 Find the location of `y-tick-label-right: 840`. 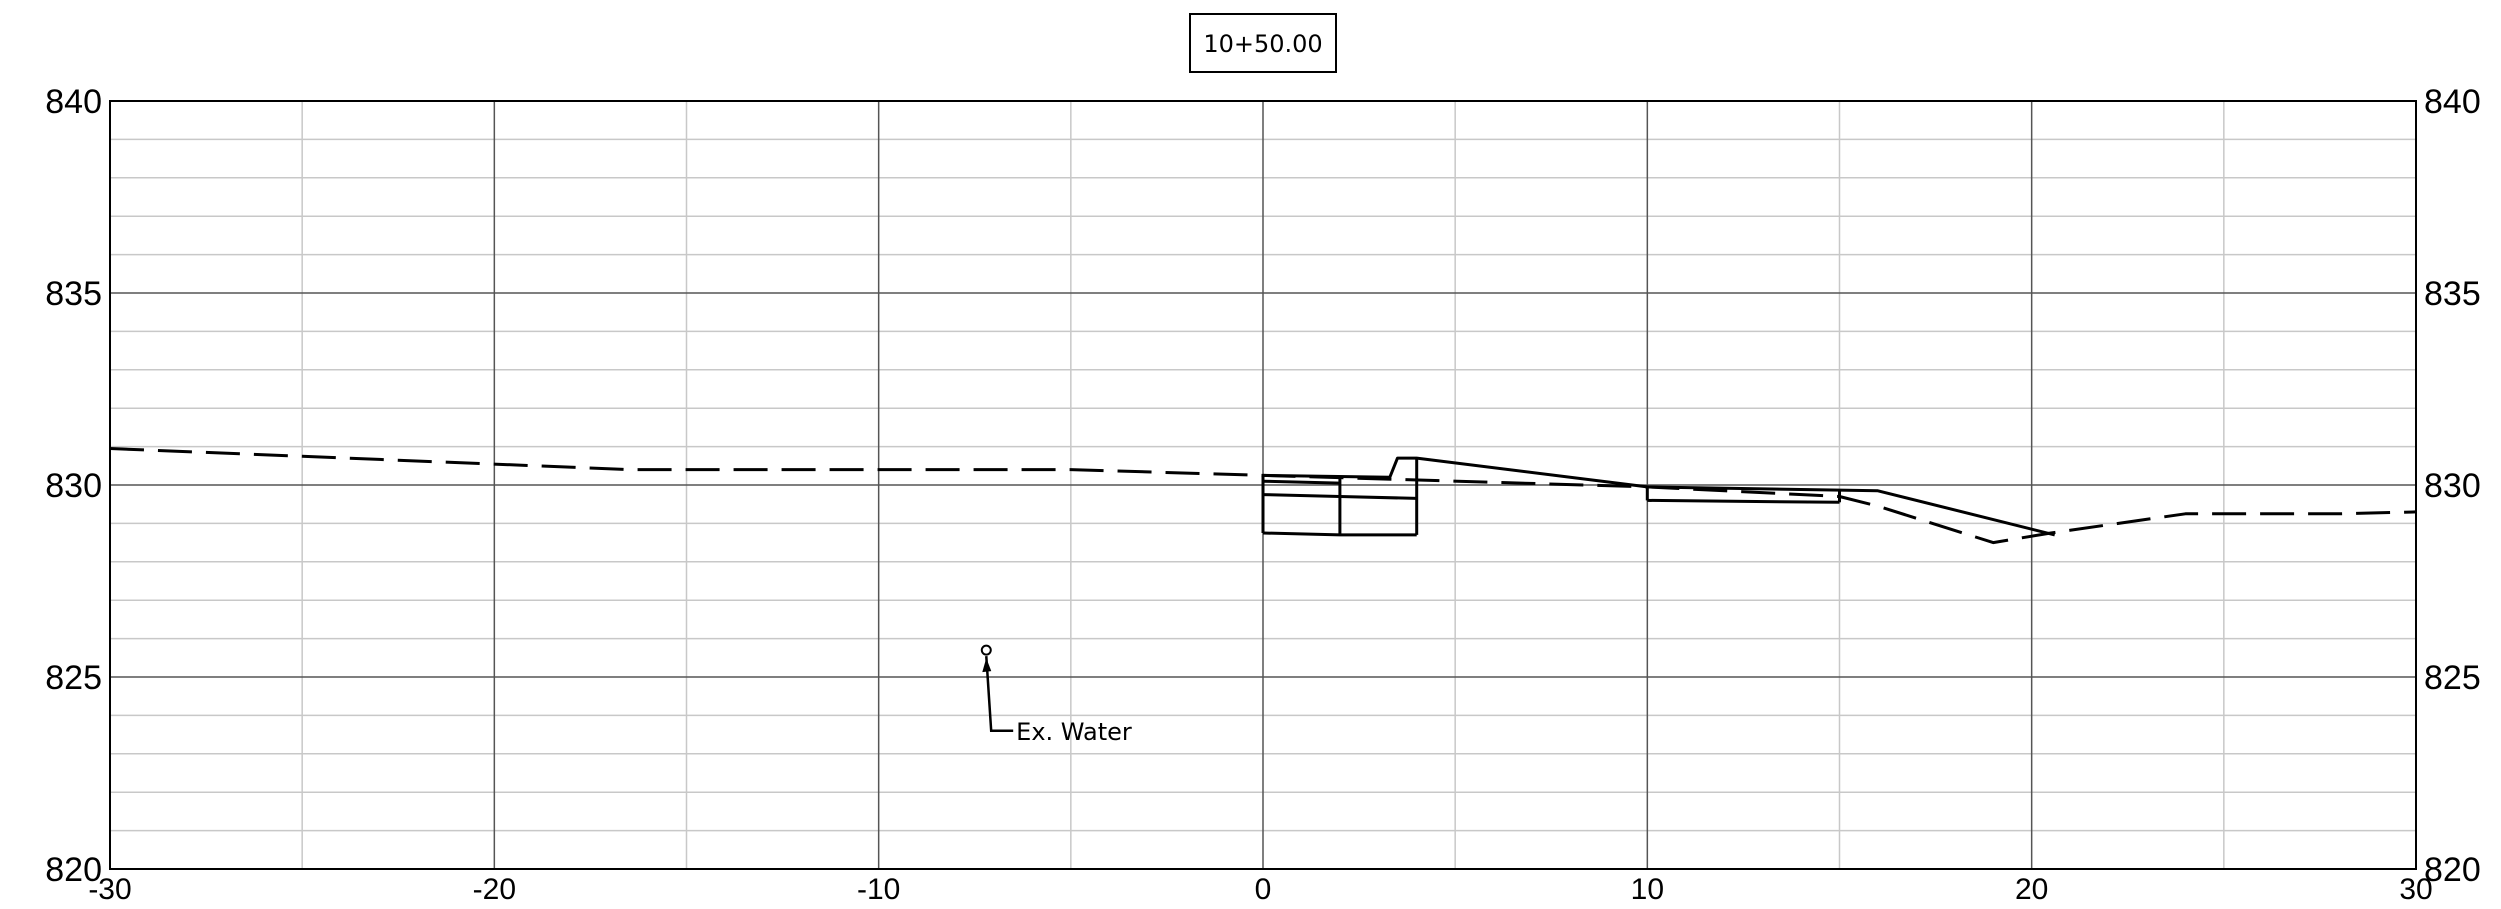

y-tick-label-right: 840 is located at coordinates (2452, 102).